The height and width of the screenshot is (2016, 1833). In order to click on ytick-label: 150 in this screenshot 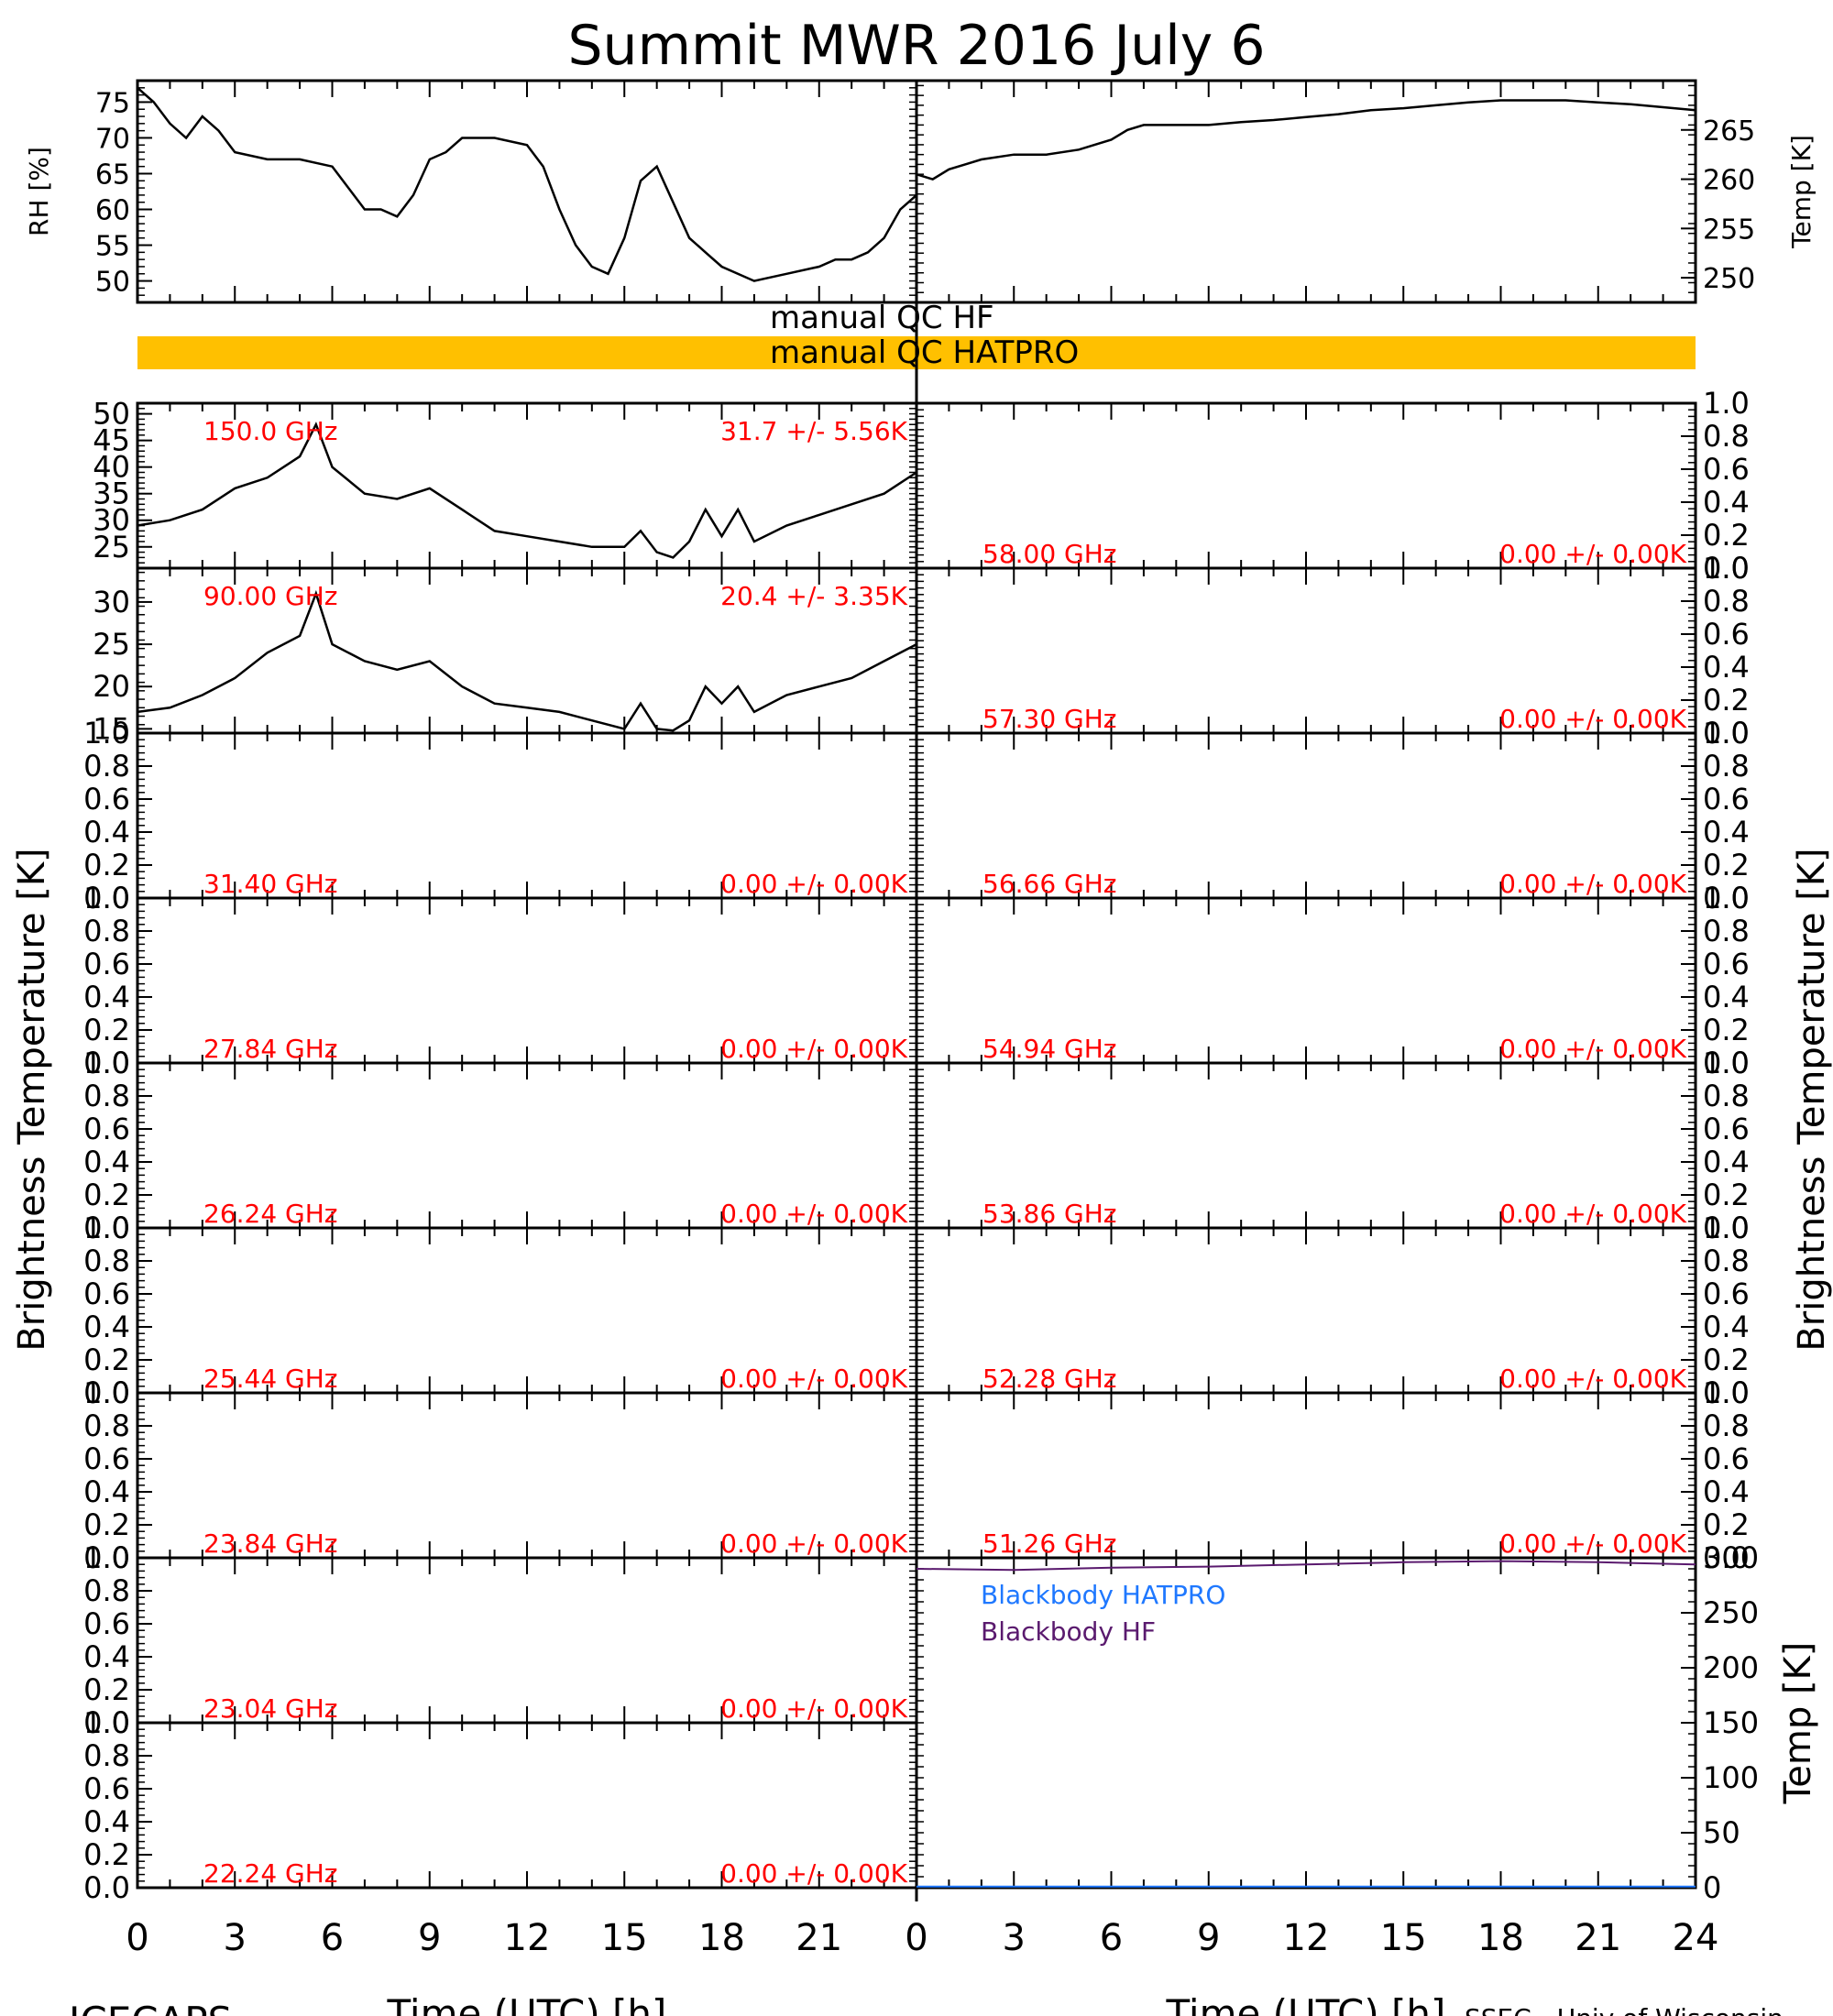, I will do `click(1731, 1722)`.